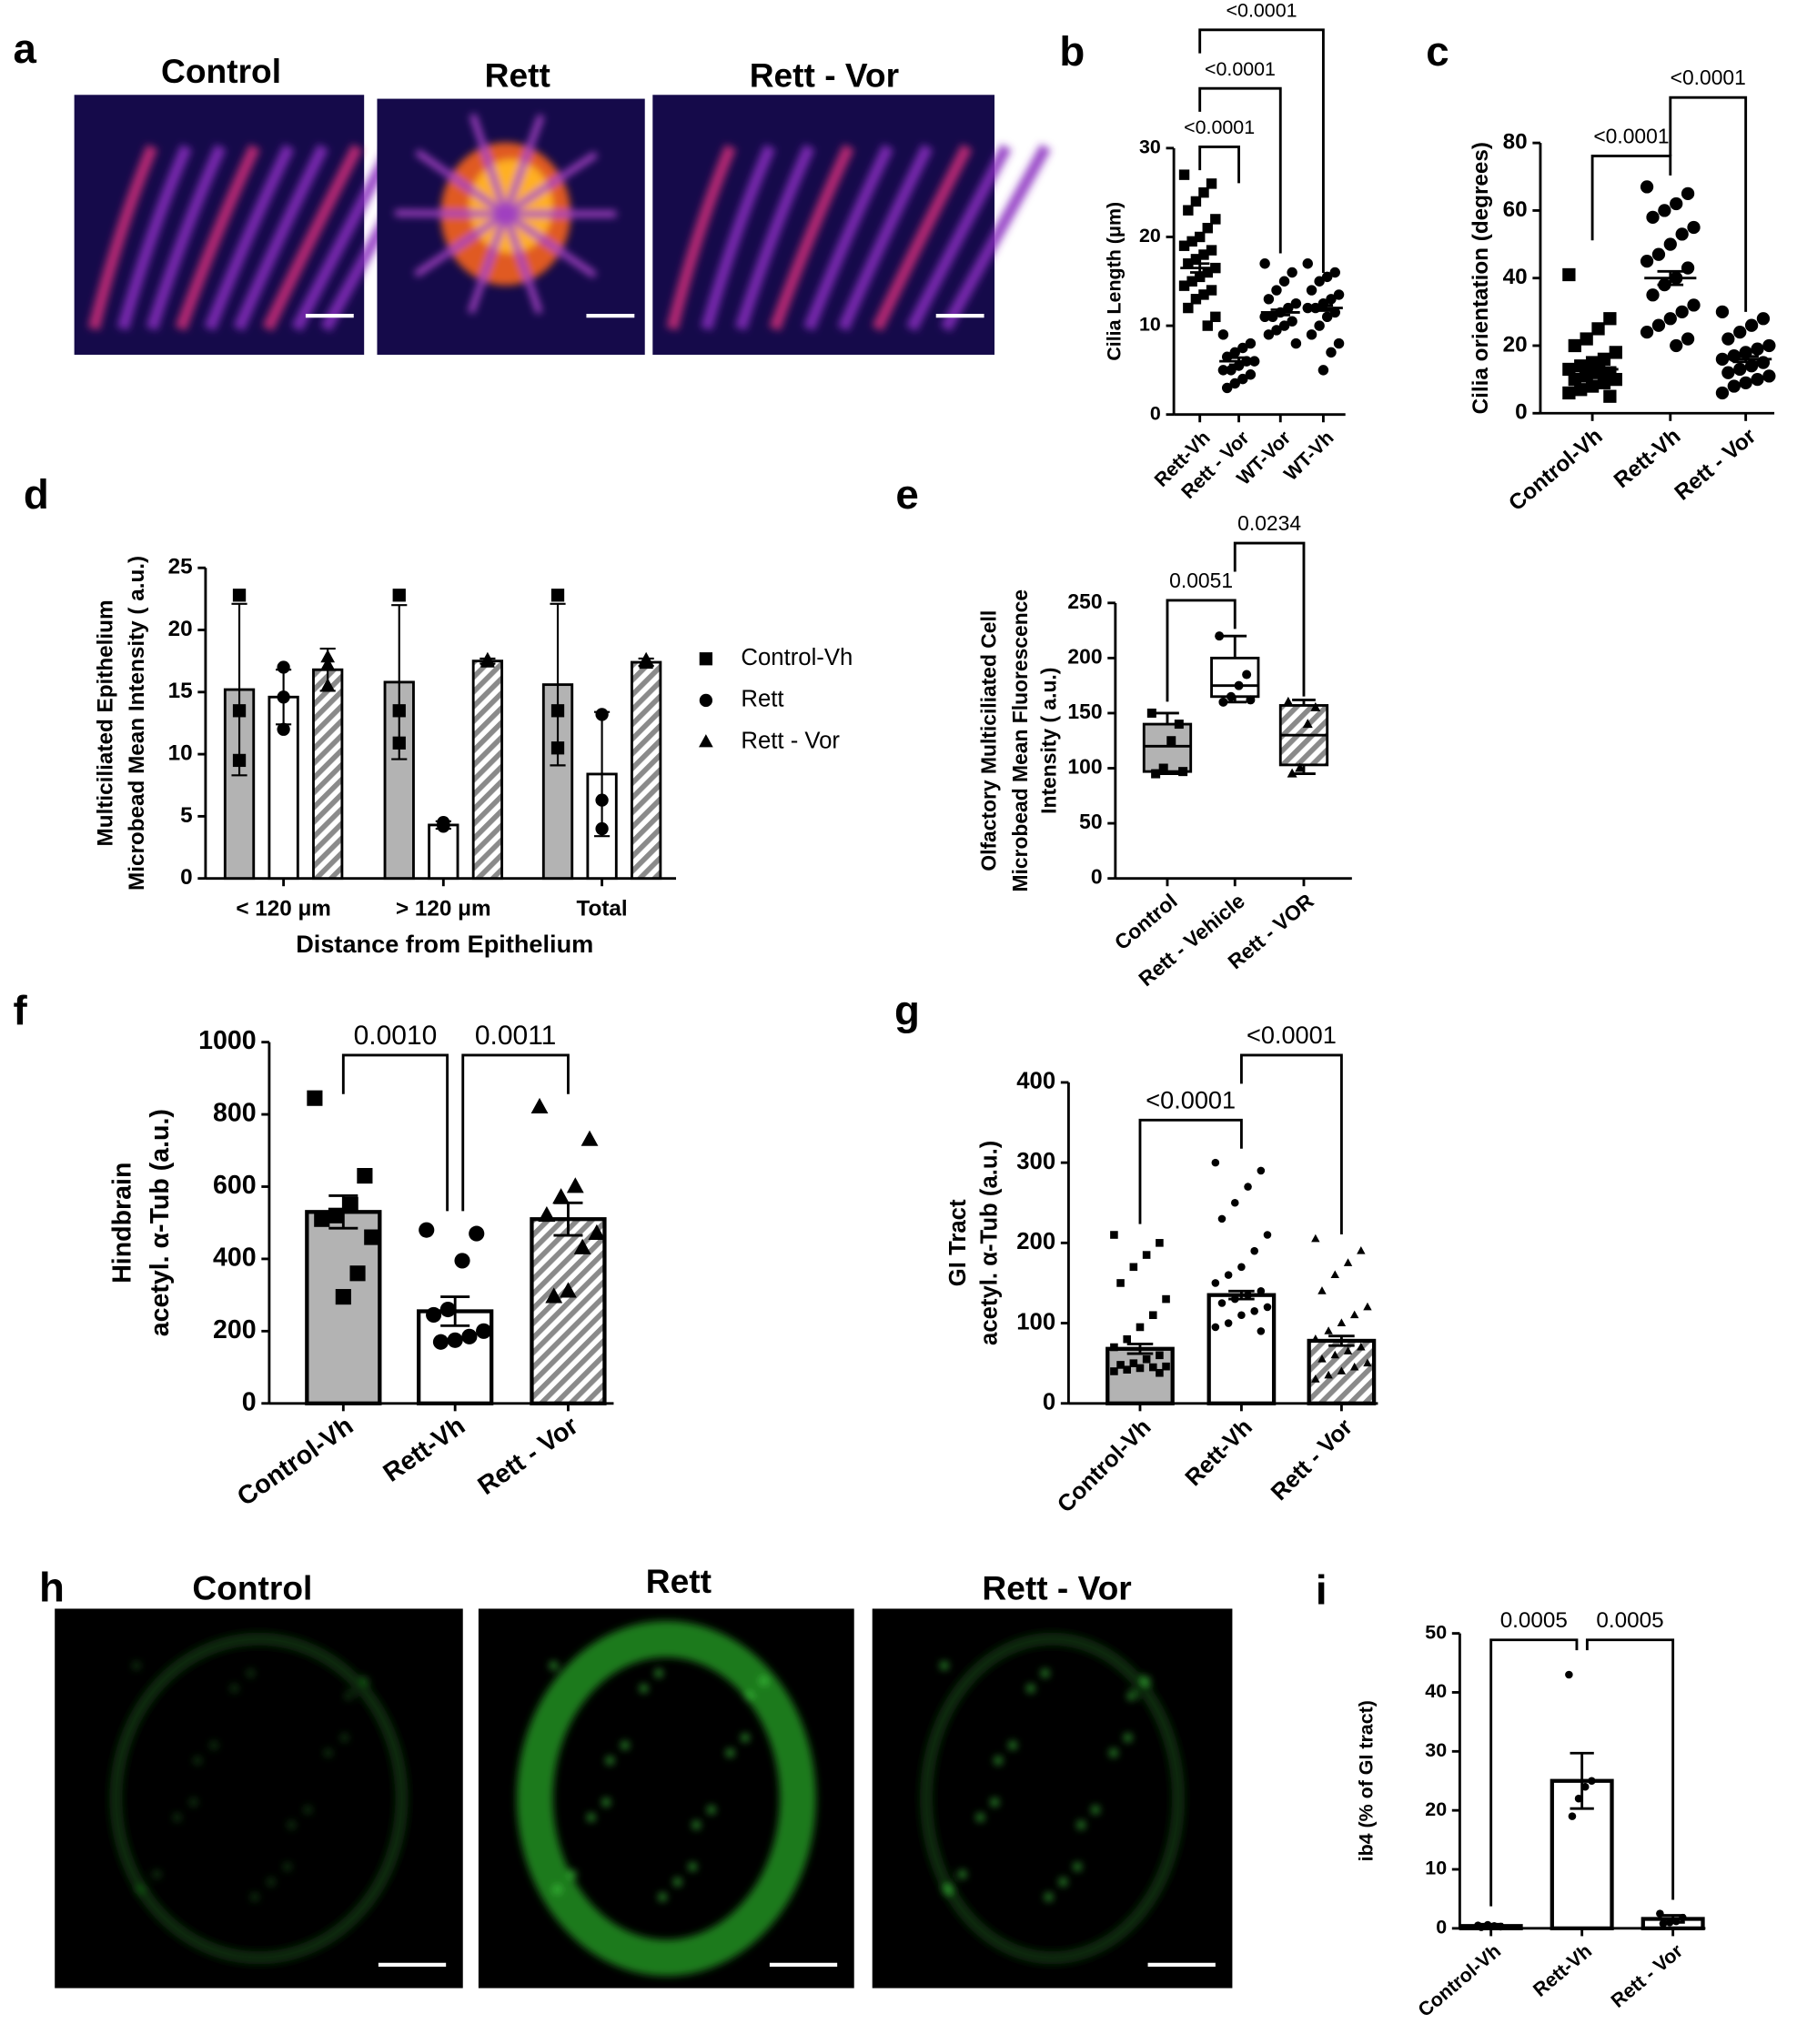 The width and height of the screenshot is (1807, 2044). Describe the element at coordinates (235, 1186) in the screenshot. I see `y-tick-label: 600` at that location.